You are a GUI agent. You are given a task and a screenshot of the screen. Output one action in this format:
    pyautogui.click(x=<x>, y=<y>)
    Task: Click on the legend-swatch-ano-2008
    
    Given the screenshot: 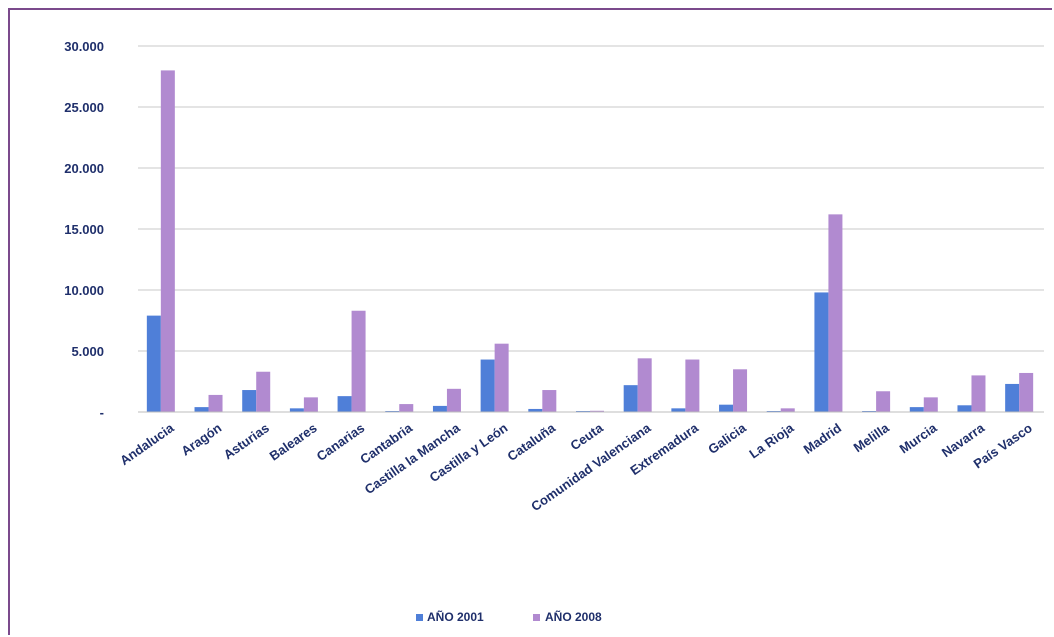 What is the action you would take?
    pyautogui.click(x=536, y=617)
    